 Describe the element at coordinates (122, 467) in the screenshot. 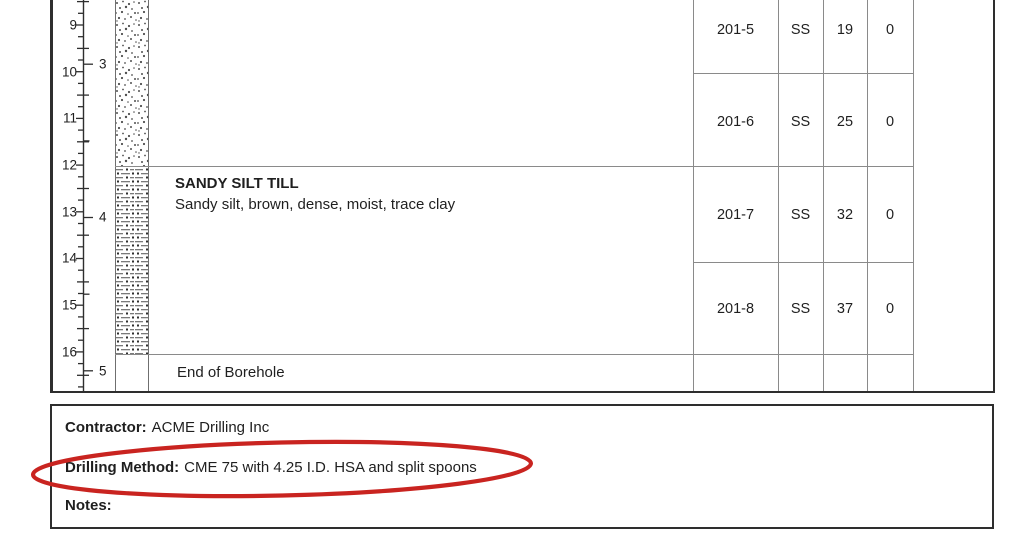

I see `drilling-method-label: Drilling Method:` at that location.